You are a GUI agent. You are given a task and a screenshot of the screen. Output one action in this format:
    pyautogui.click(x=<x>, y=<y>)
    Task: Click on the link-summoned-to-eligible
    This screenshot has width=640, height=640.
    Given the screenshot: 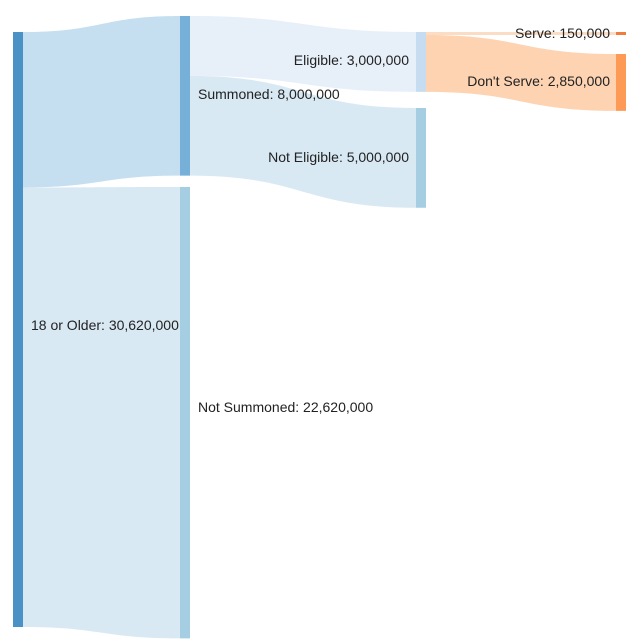 What is the action you would take?
    pyautogui.click(x=303, y=54)
    